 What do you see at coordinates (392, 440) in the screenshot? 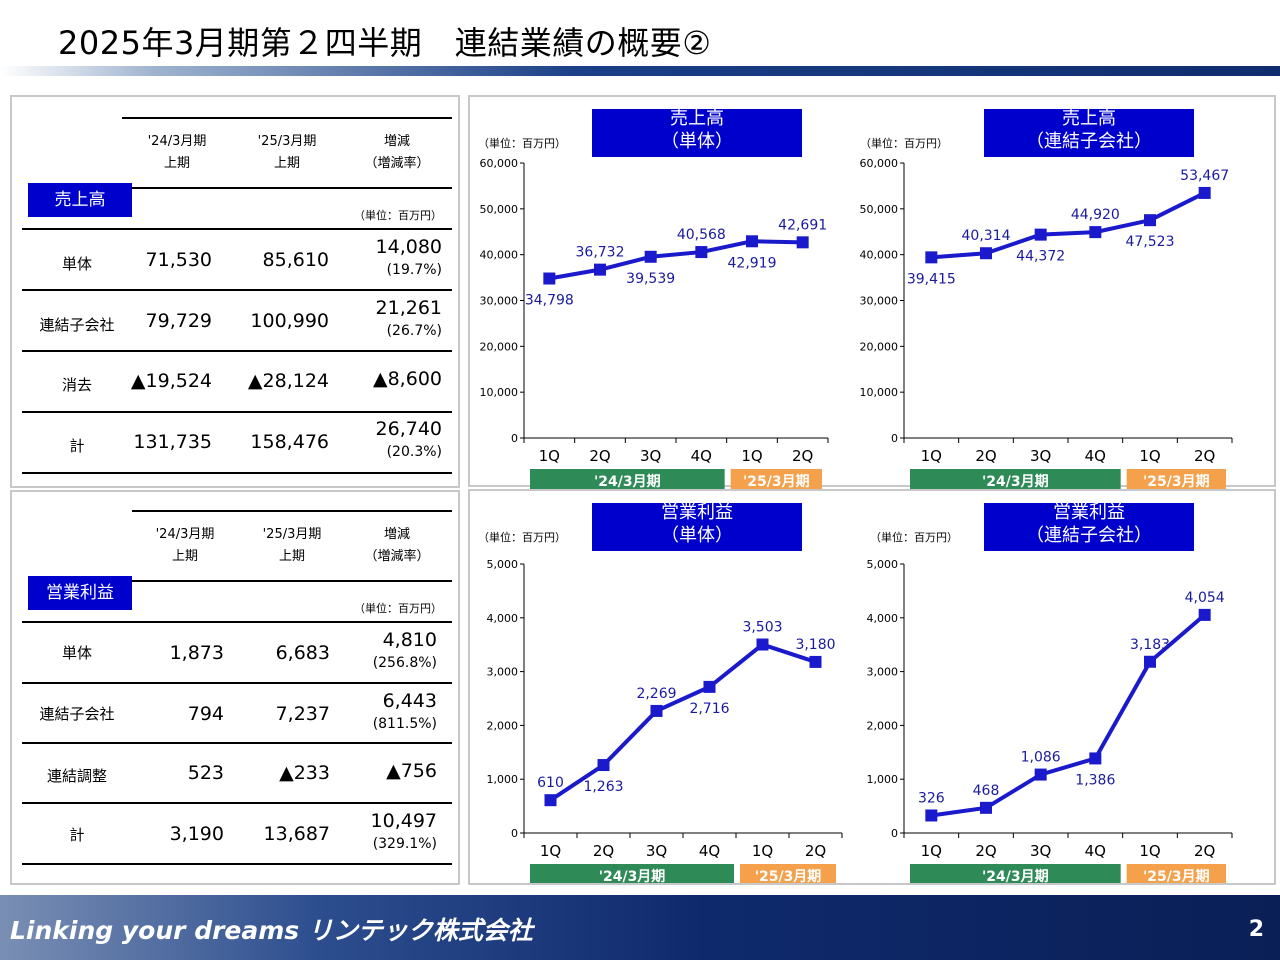
I see `change-value: 26,740 (20.3%)` at bounding box center [392, 440].